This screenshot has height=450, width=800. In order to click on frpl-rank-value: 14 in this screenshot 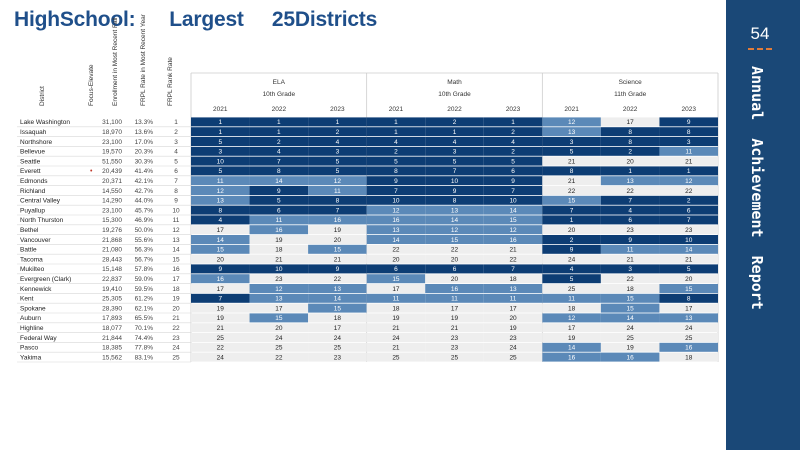, I will do `click(176, 250)`.